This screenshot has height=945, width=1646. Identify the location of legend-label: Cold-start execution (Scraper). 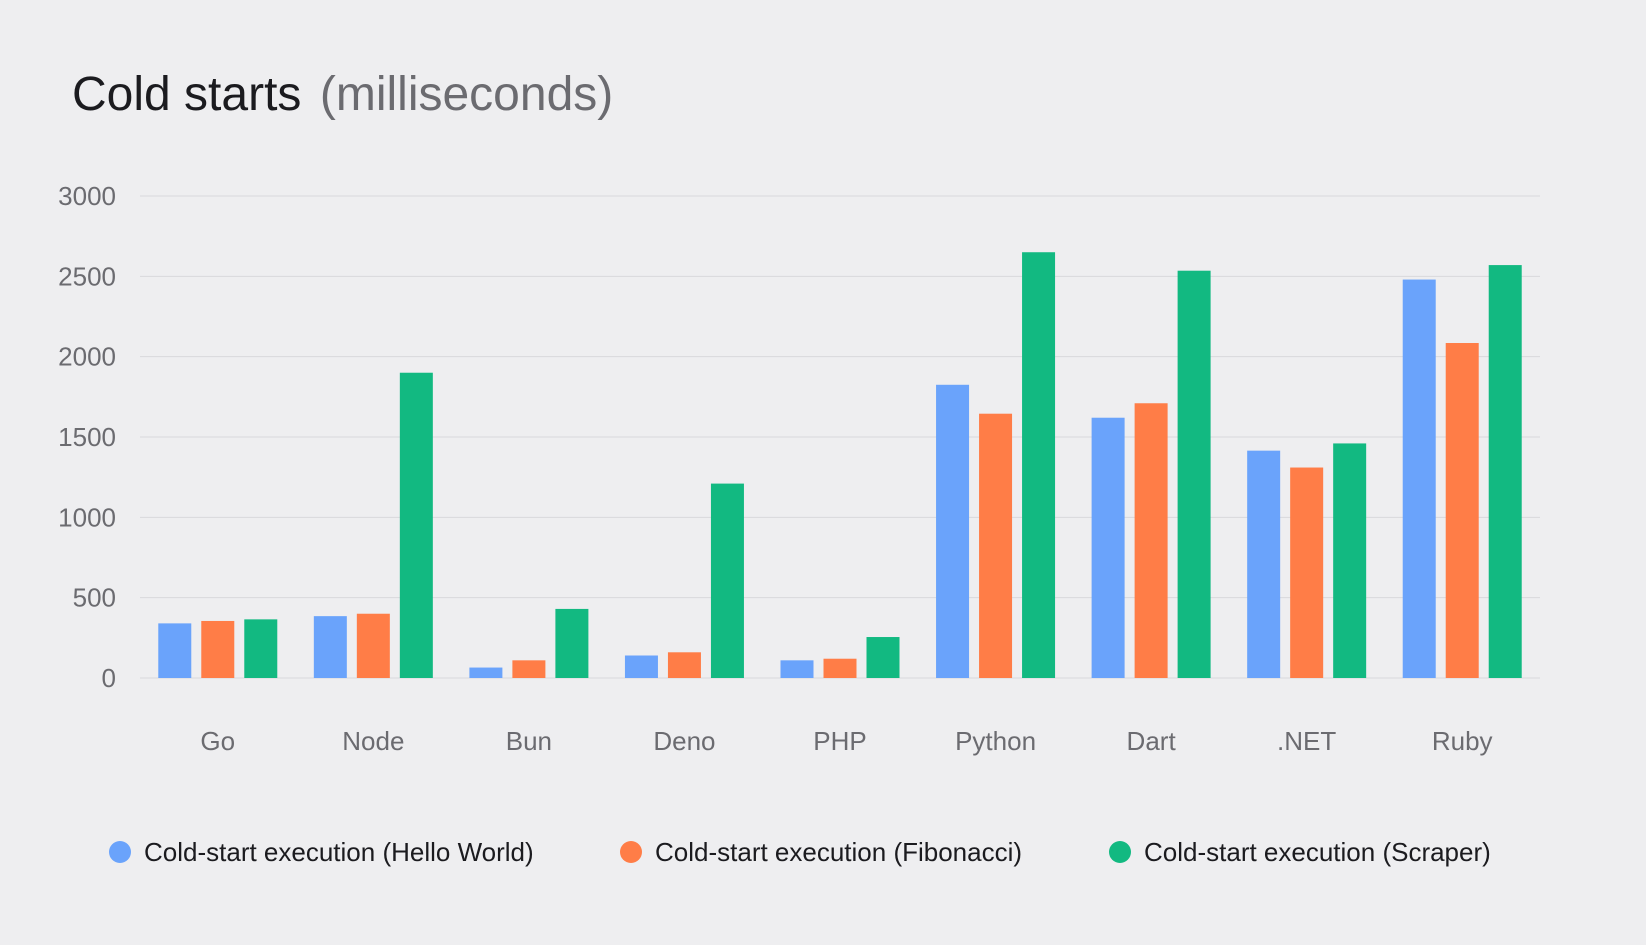
(1317, 852).